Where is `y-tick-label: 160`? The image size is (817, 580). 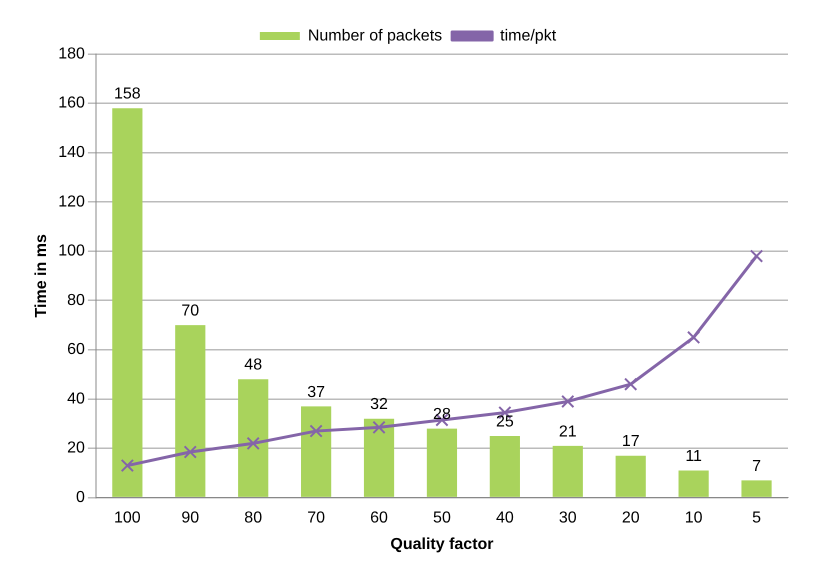
y-tick-label: 160 is located at coordinates (71, 103).